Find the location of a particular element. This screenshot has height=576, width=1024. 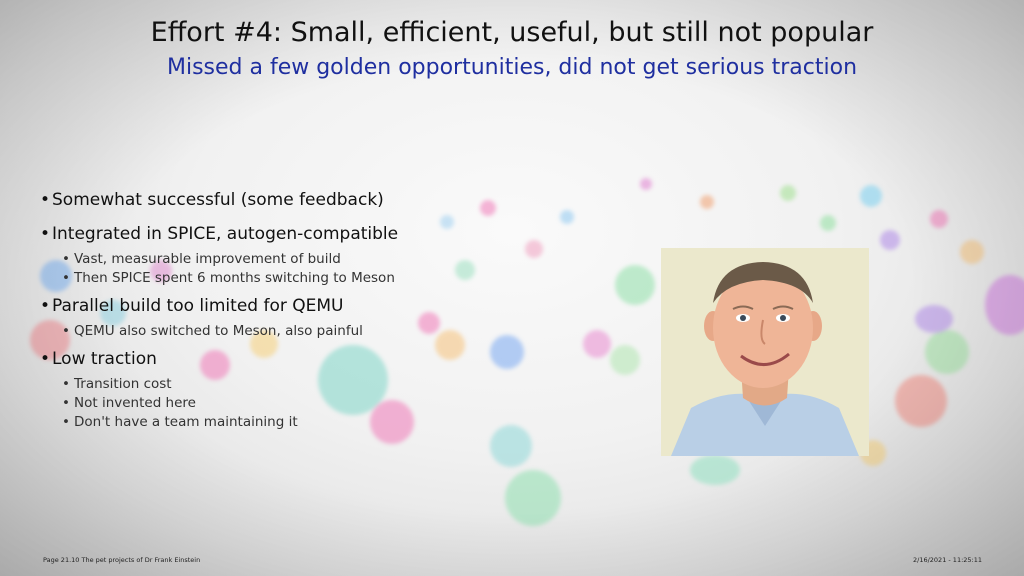

sub-bullet-item: • Don't have a team maintaining it is located at coordinates (180, 422).